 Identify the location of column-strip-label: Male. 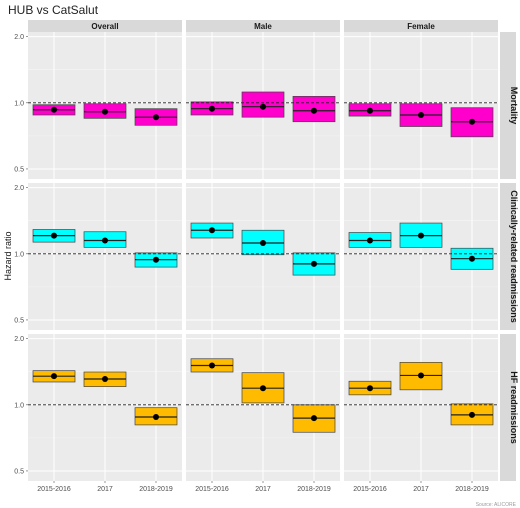
(263, 26).